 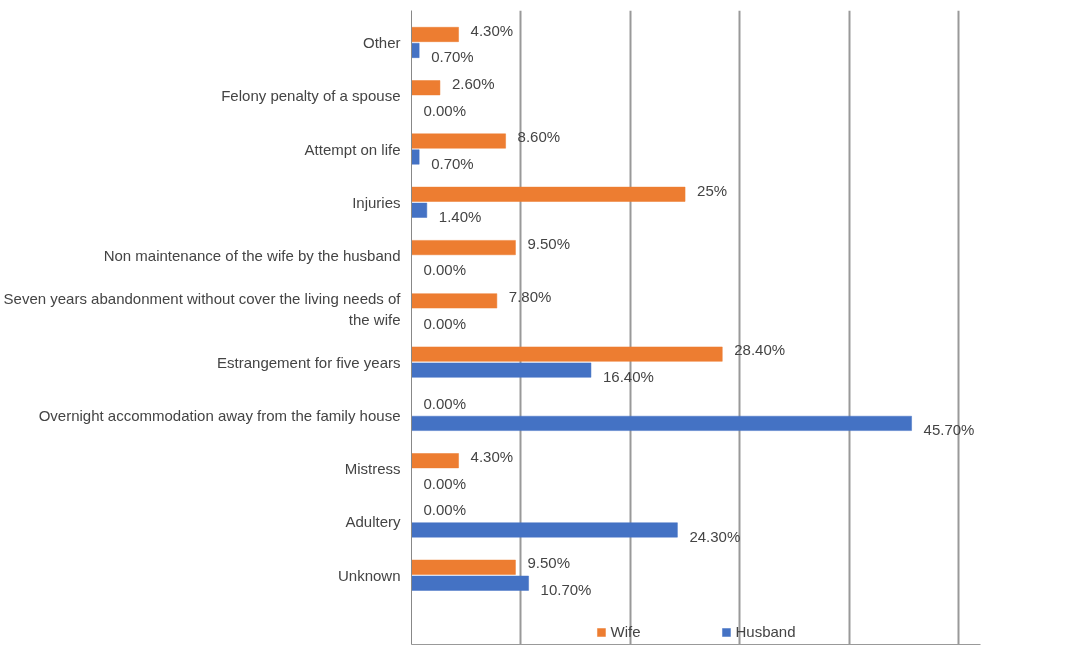 I want to click on data-label: 24.30%, so click(x=715, y=536).